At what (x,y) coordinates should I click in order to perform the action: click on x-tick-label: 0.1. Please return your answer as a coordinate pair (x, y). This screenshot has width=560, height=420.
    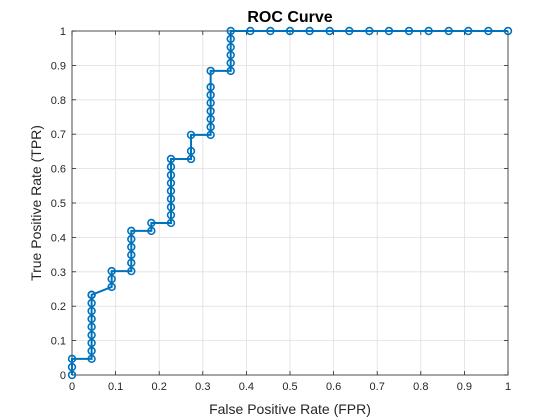
    Looking at the image, I should click on (115, 387).